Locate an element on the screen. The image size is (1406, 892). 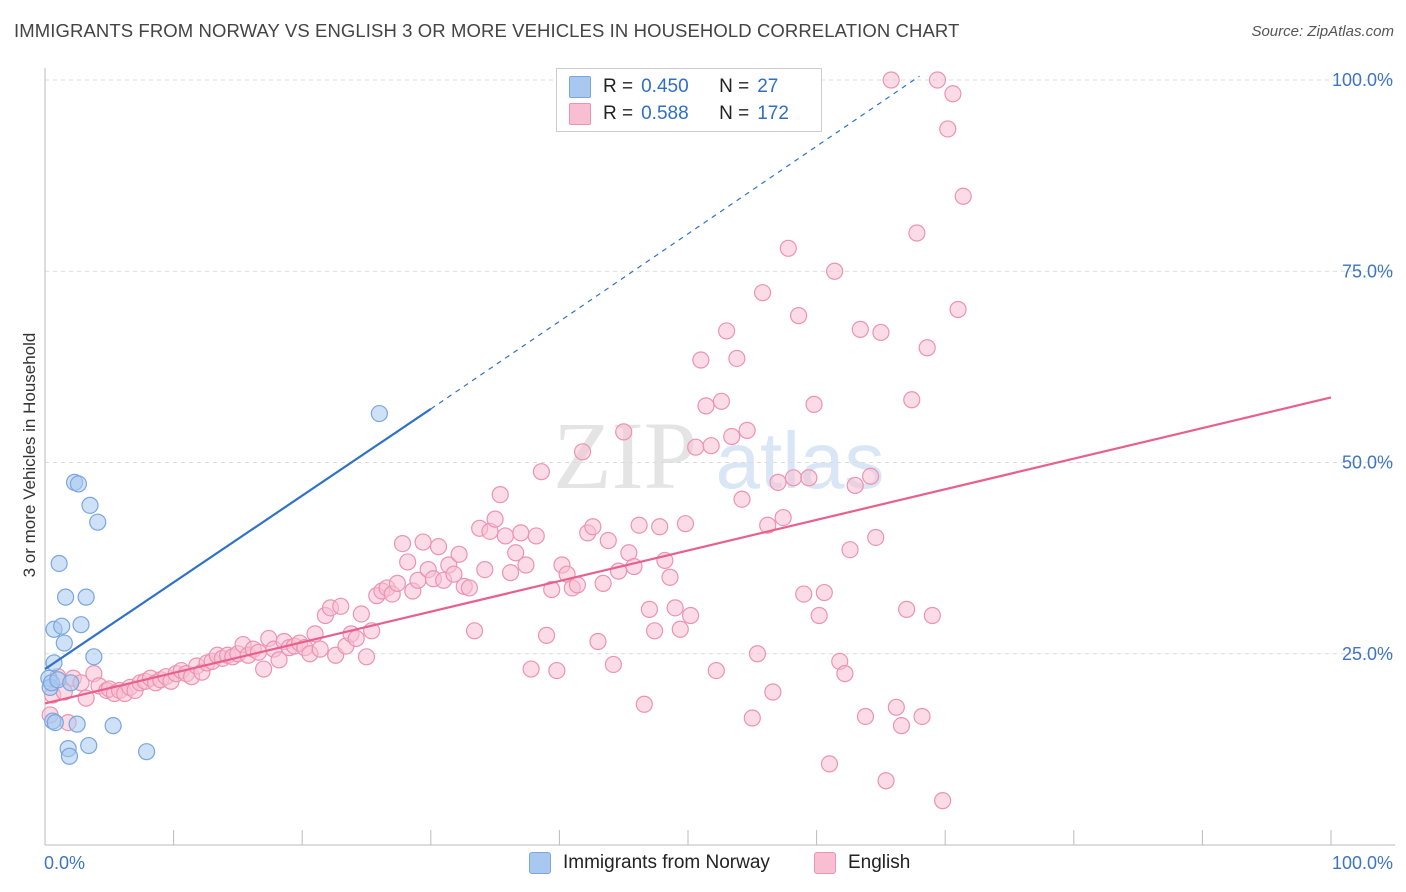
legend-r-value: 0.450 is located at coordinates (665, 86).